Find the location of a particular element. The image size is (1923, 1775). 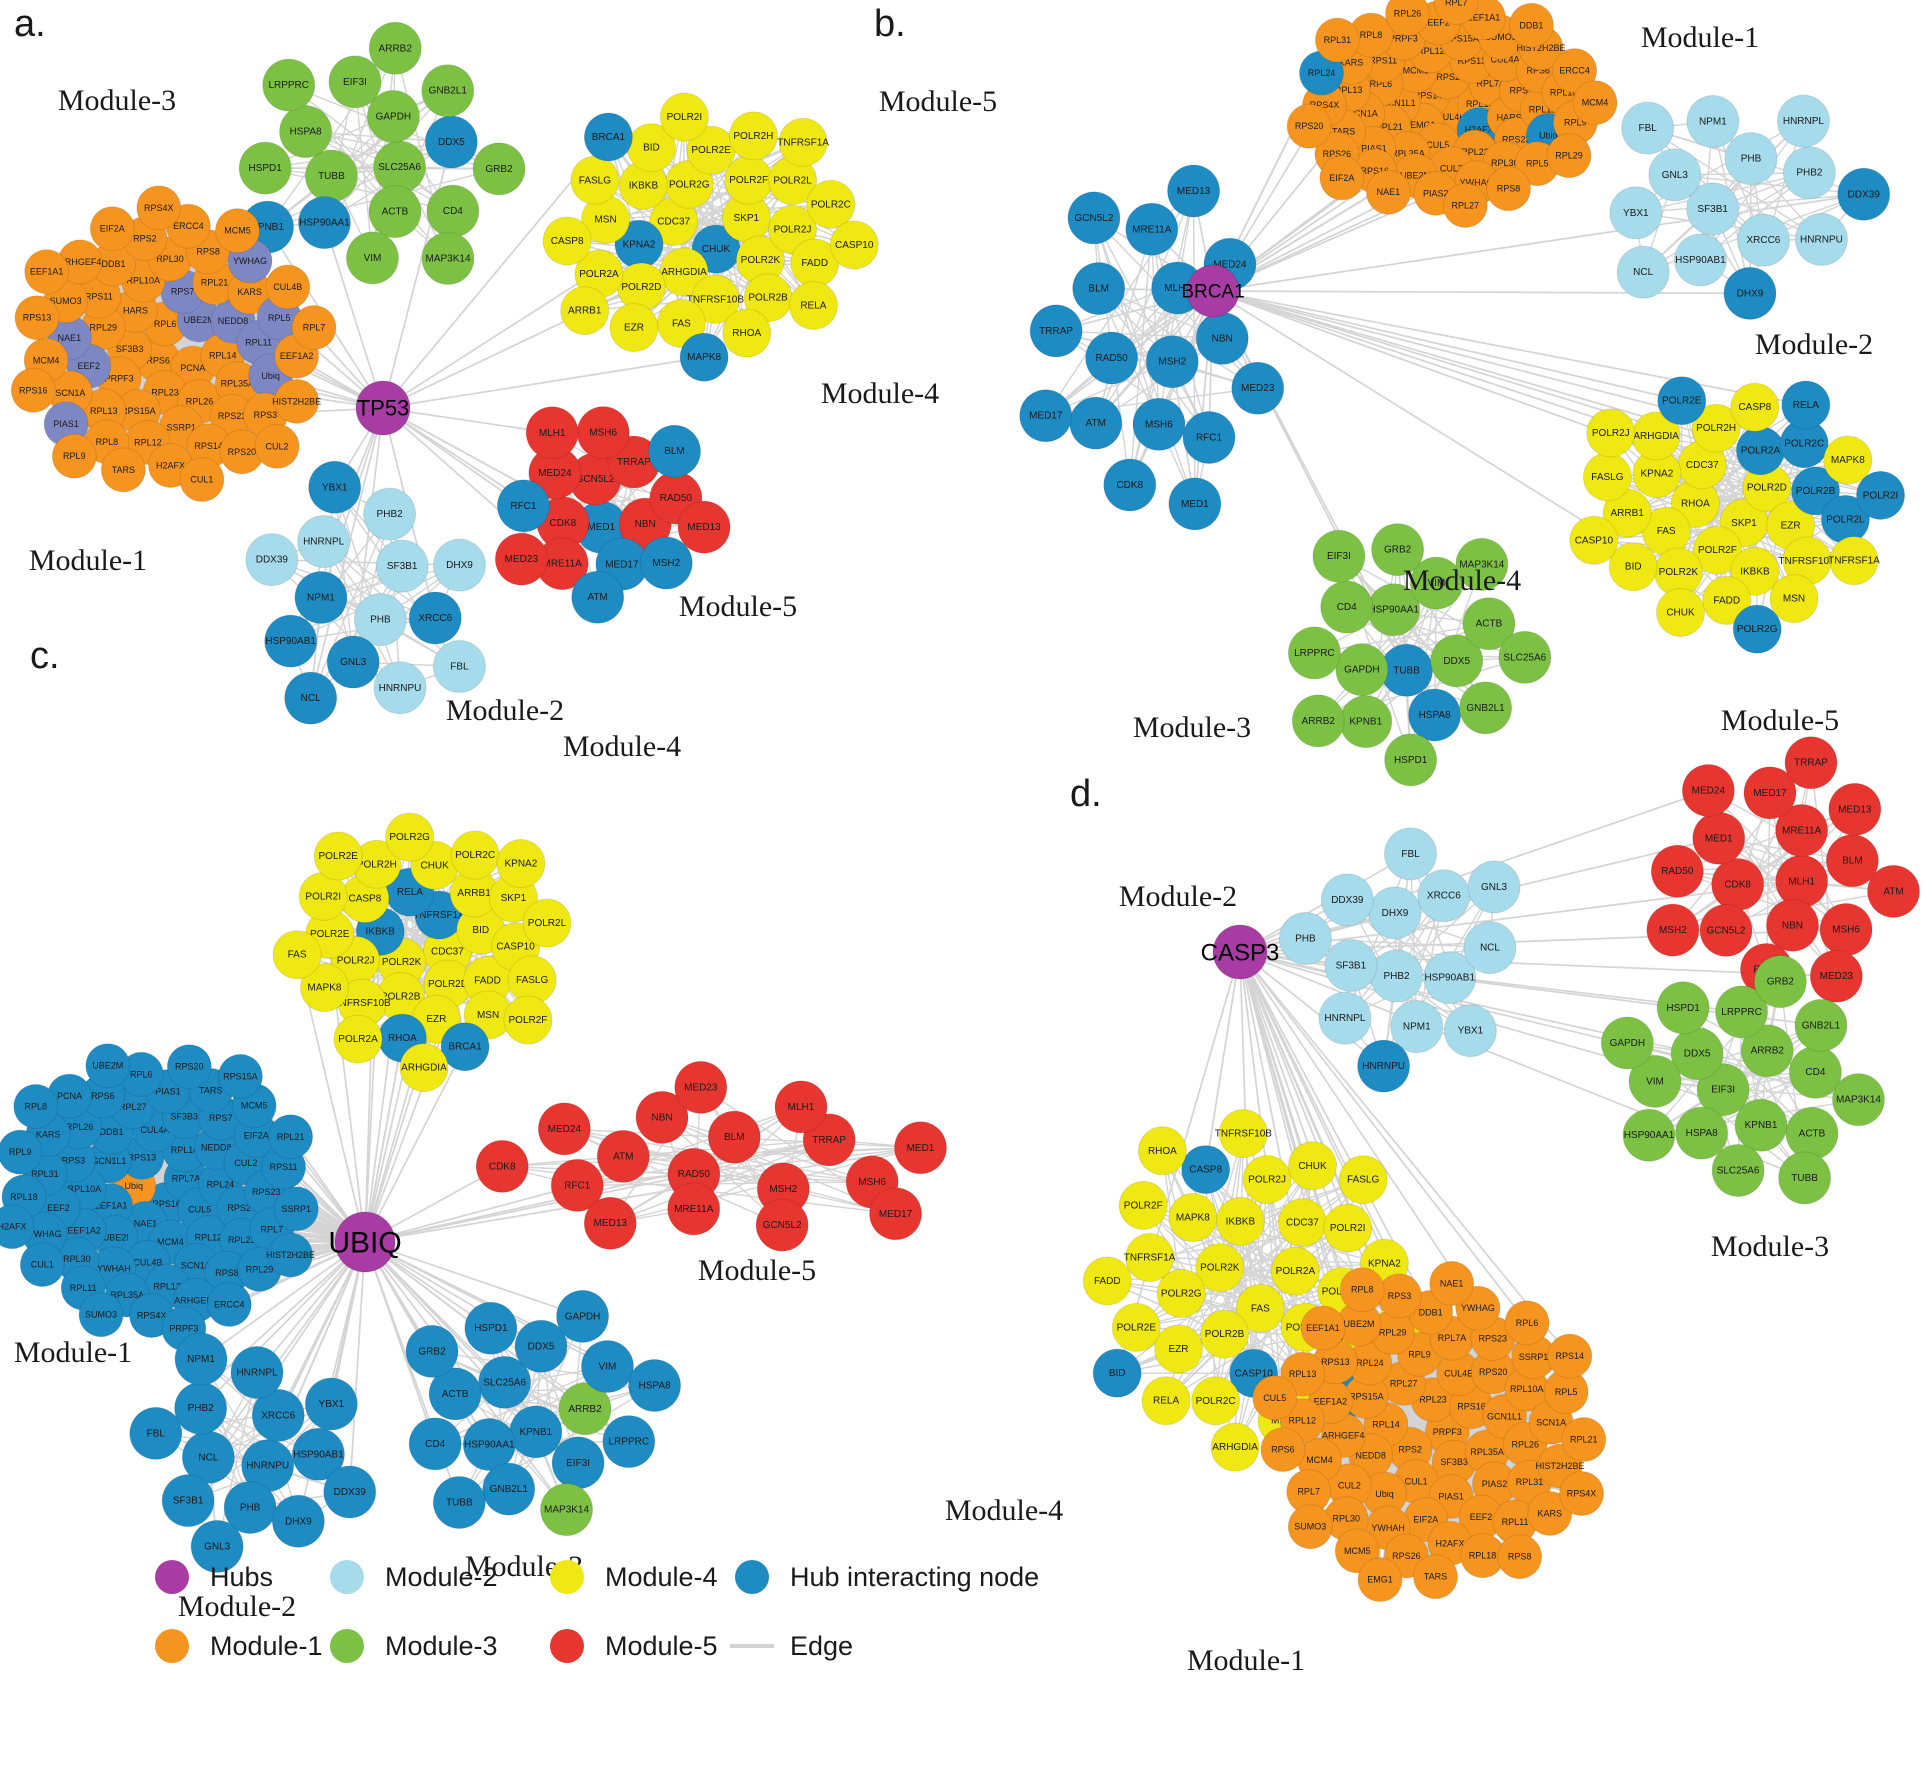

node-ACTB is located at coordinates (455, 1394).